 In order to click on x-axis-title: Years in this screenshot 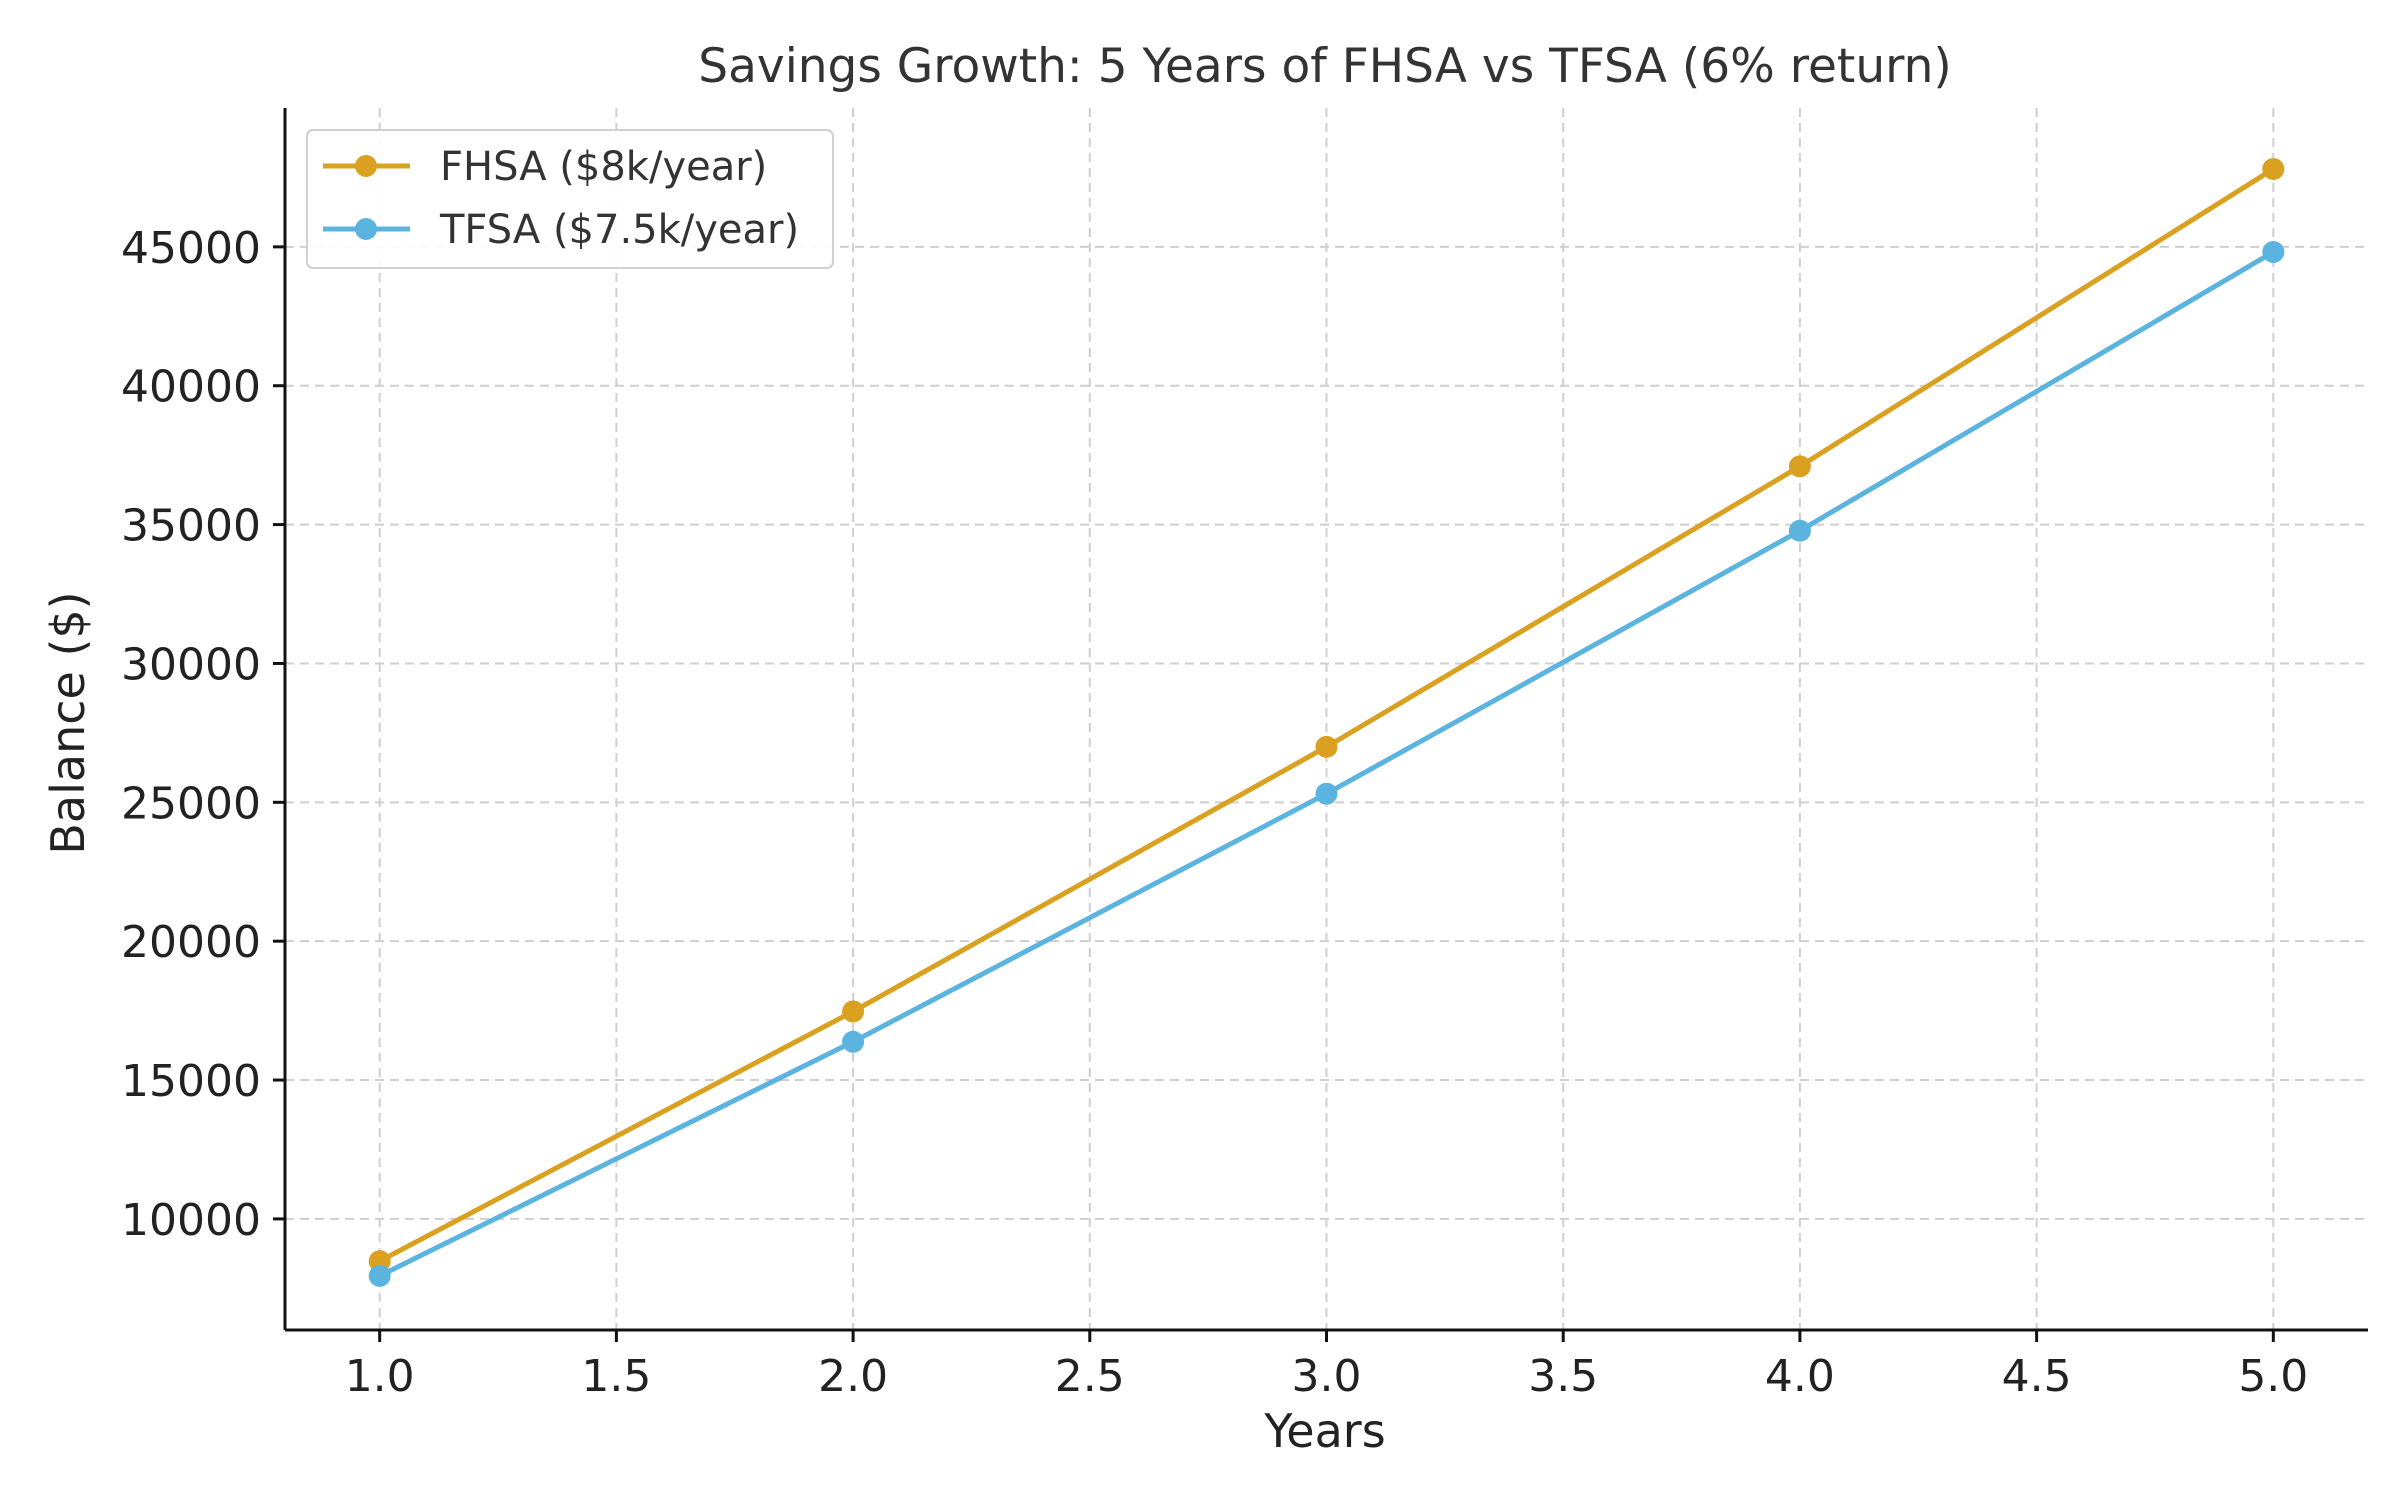, I will do `click(1324, 1431)`.